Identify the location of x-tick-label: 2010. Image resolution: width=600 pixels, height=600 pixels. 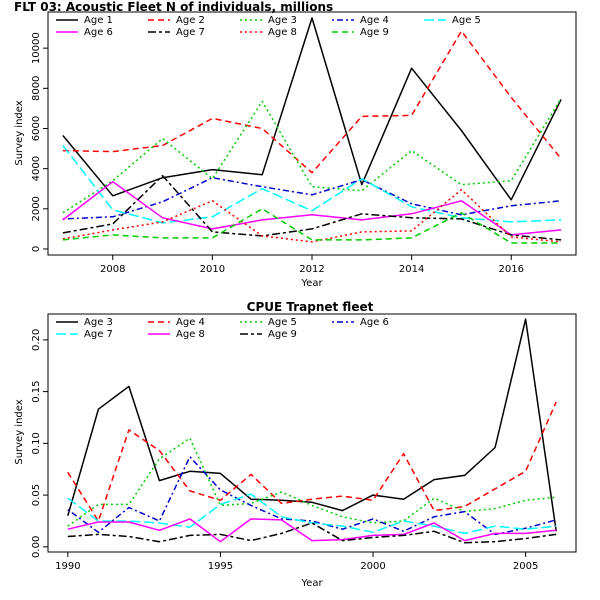
(212, 269).